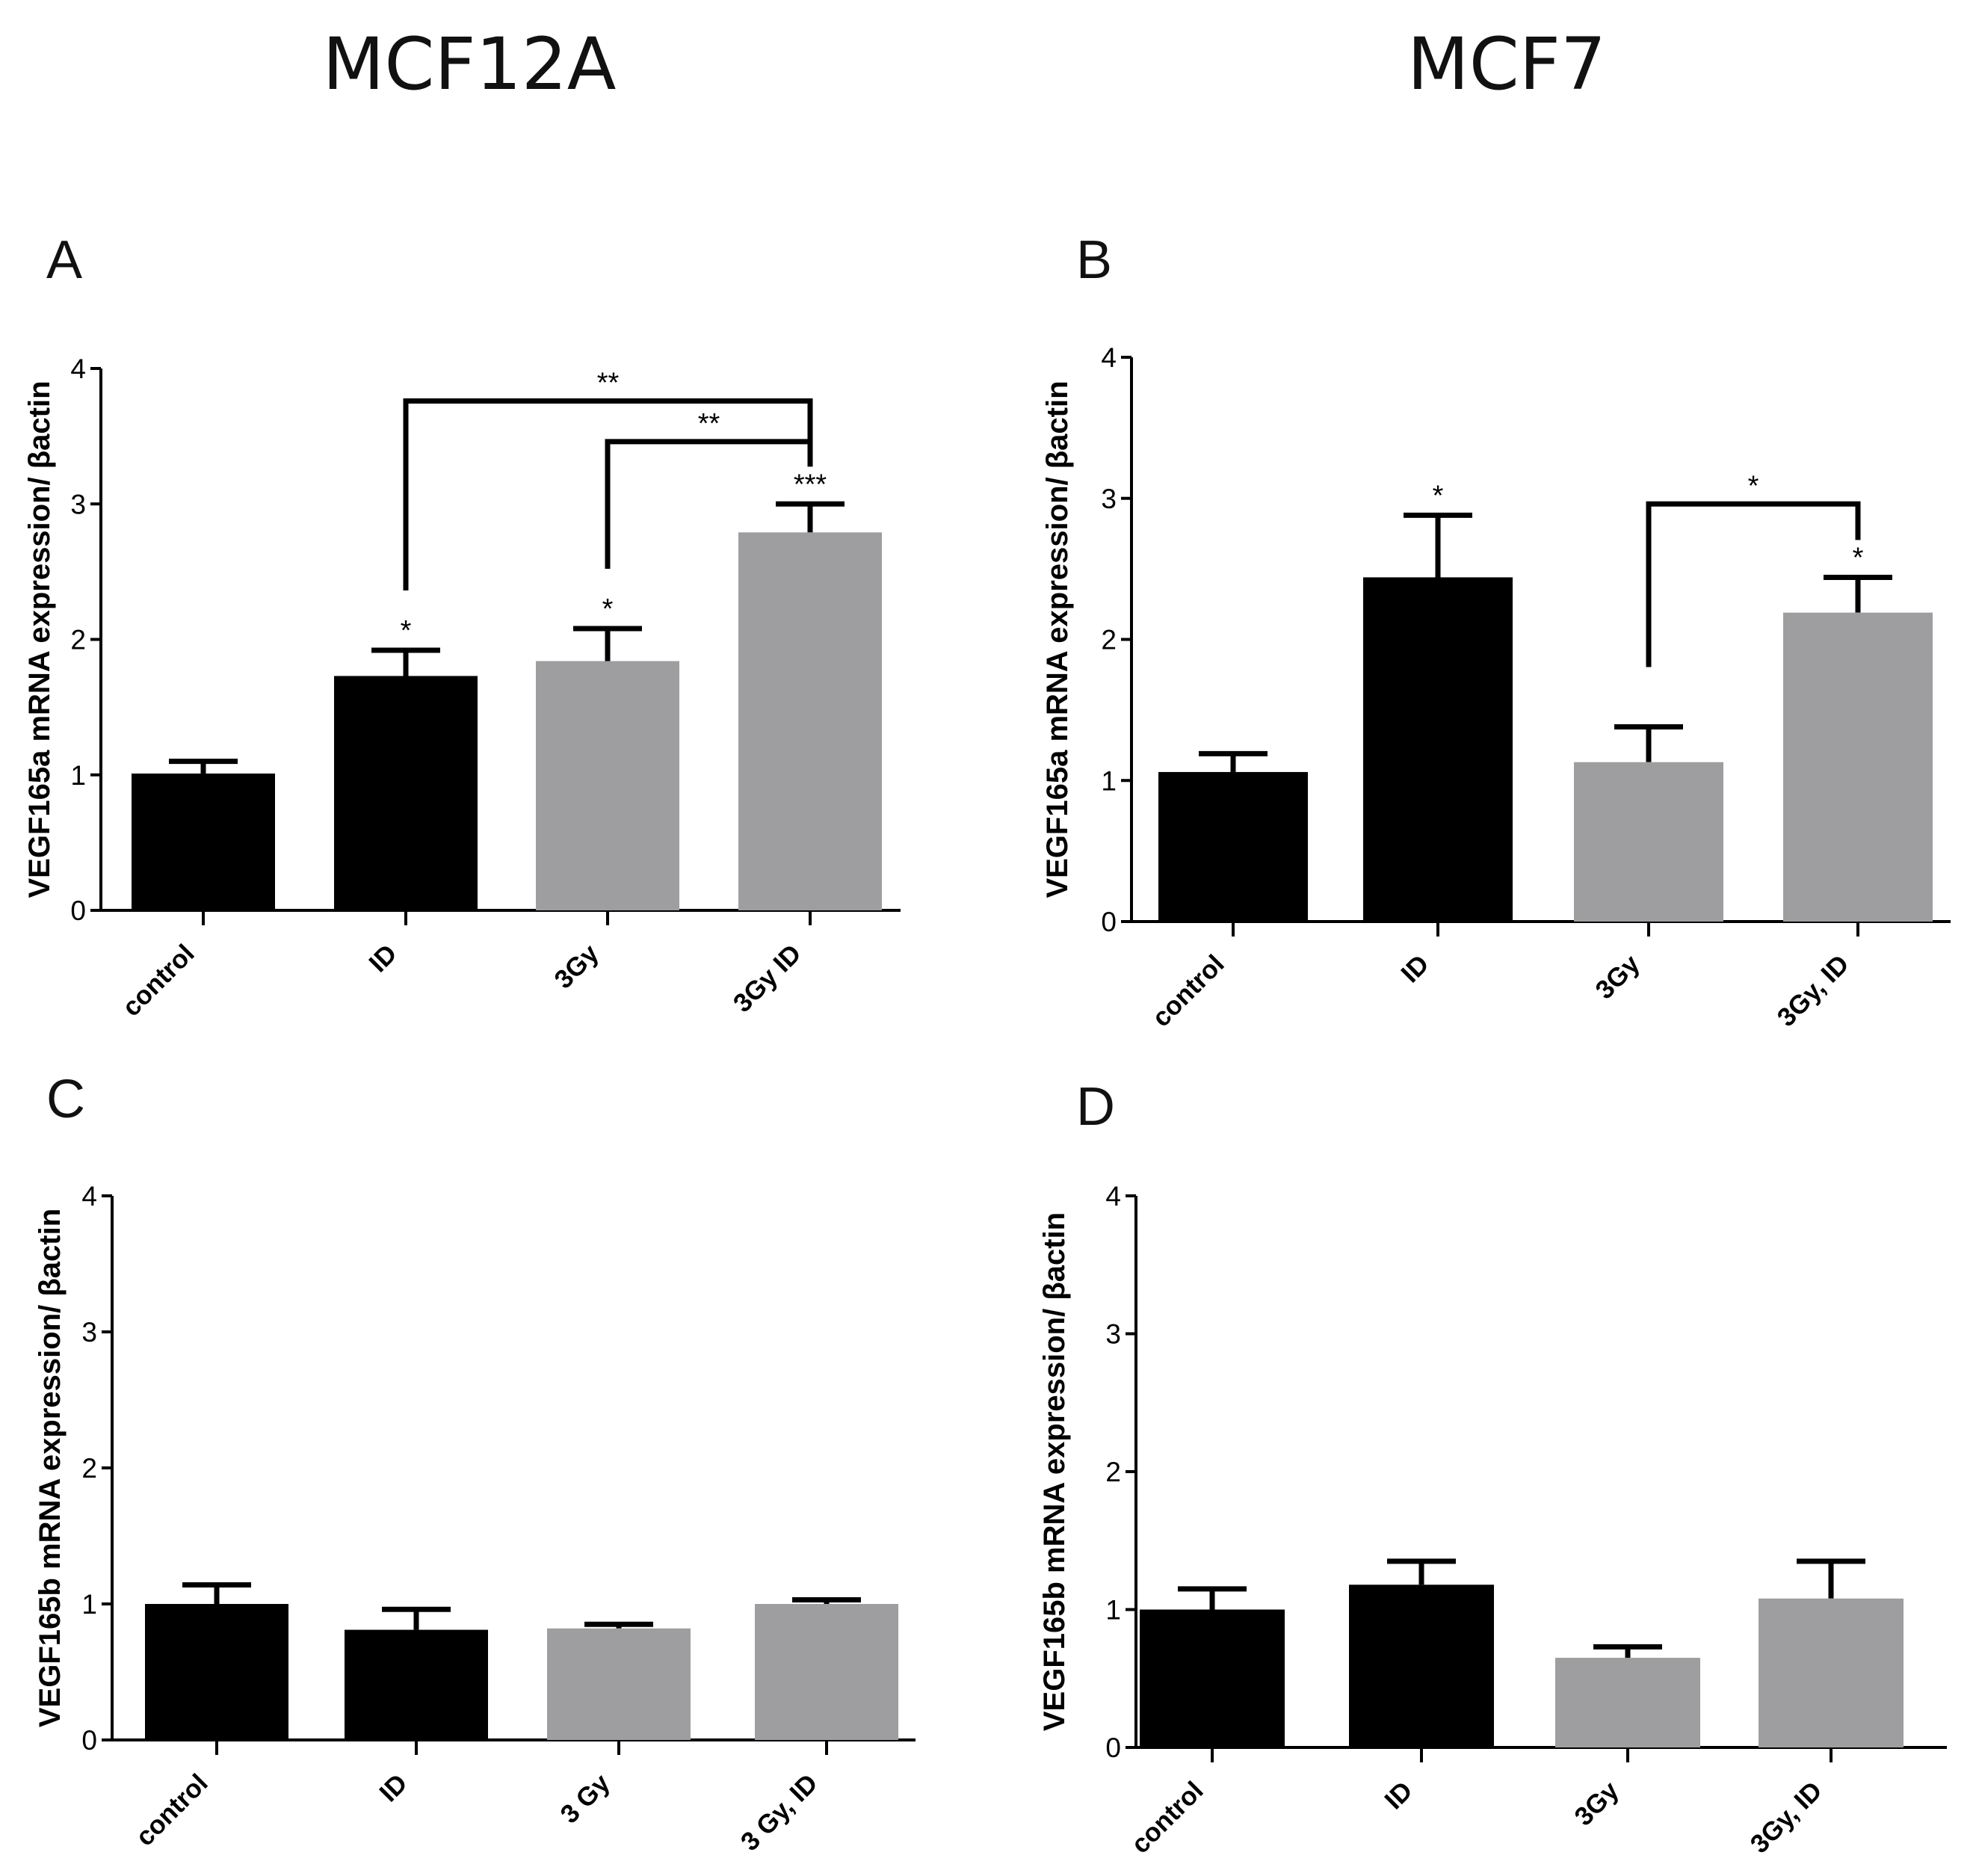  I want to click on x-tick-label: 3 Gy, ID, so click(779, 1812).